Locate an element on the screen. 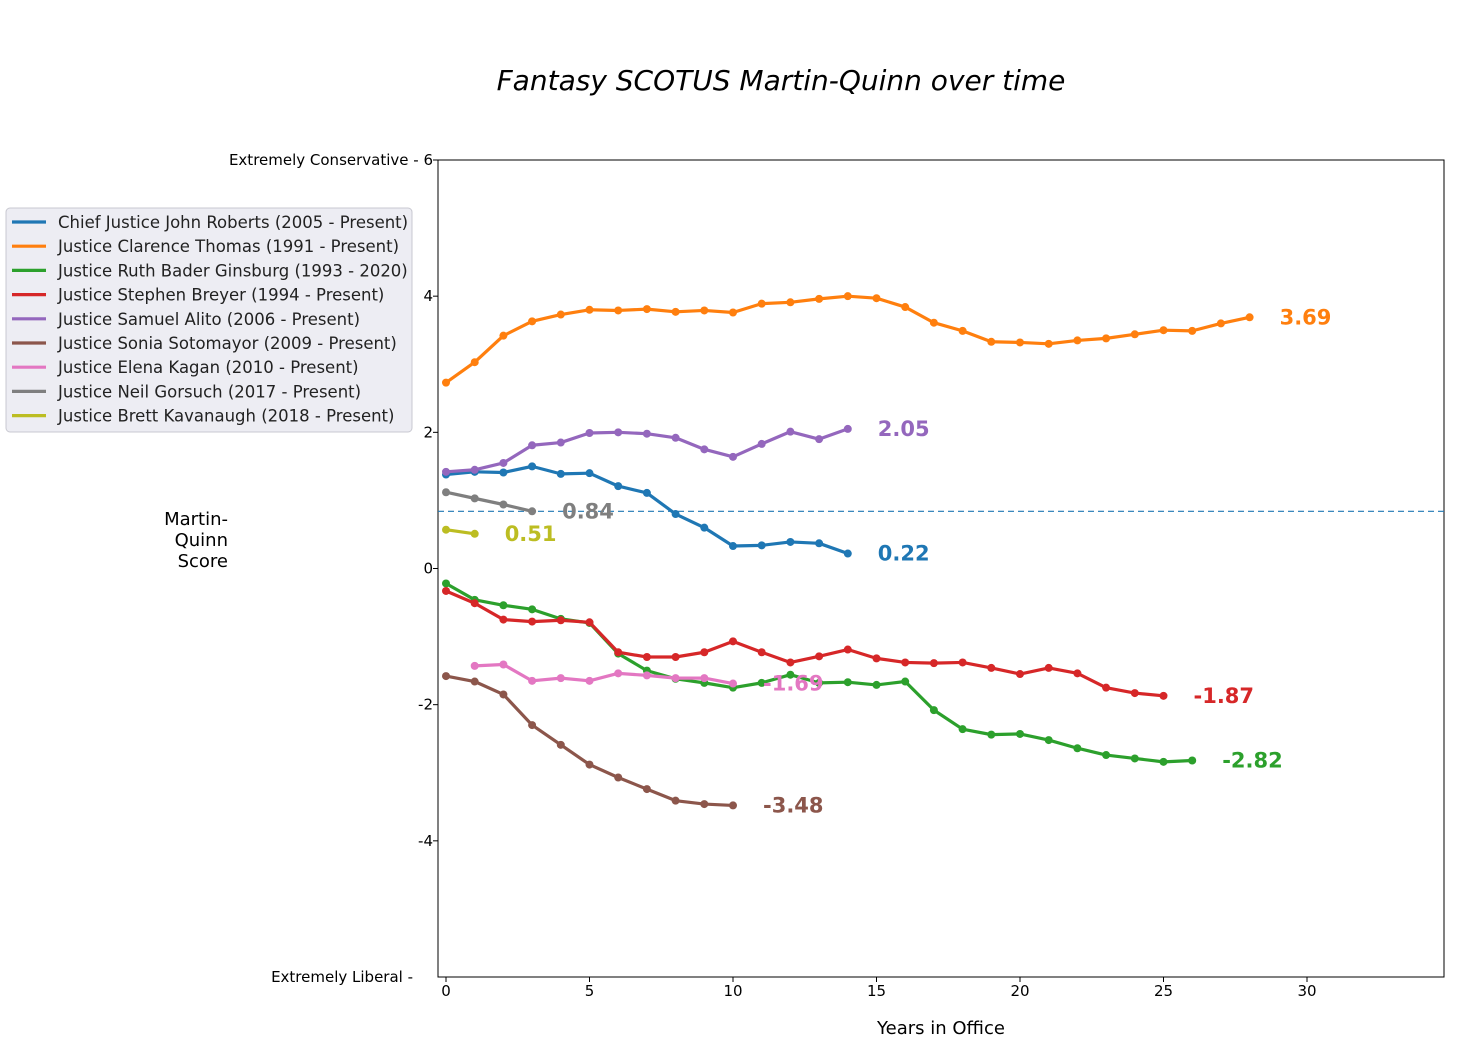  legend-box is located at coordinates (209, 320).